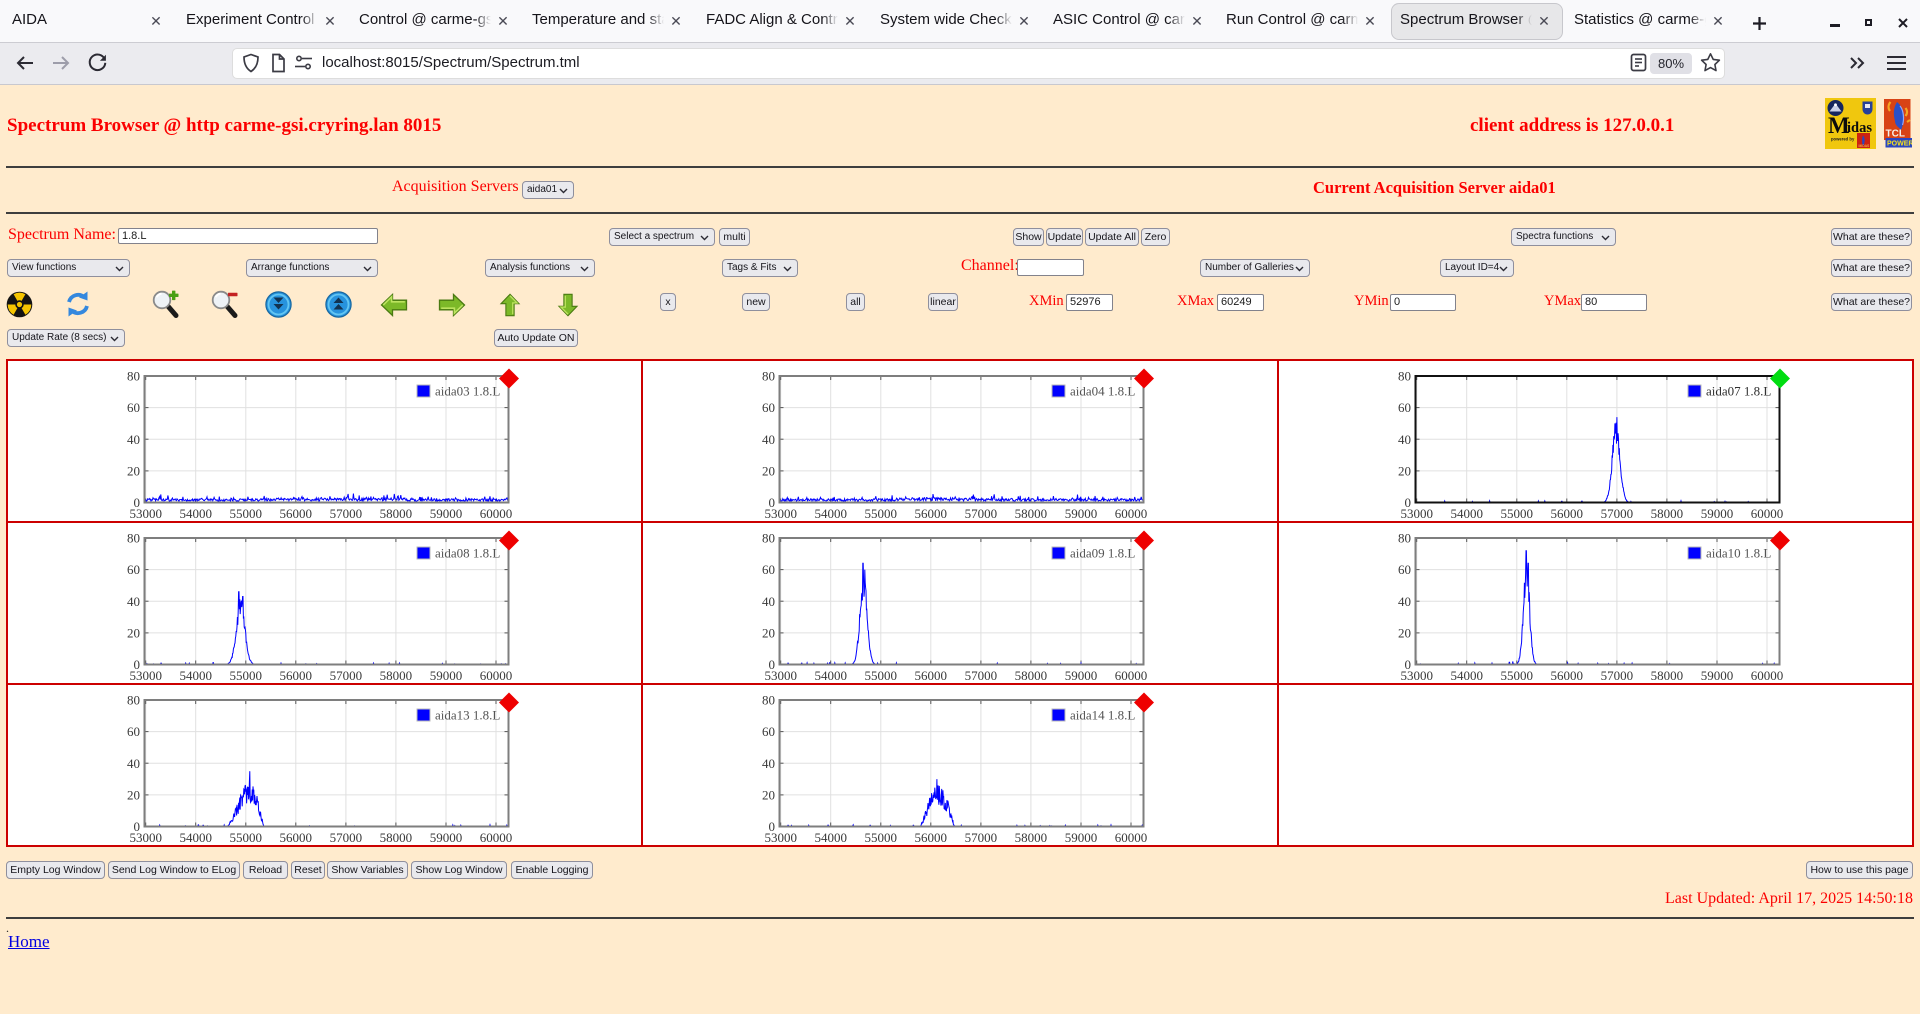 The width and height of the screenshot is (1920, 1014). What do you see at coordinates (1738, 391) in the screenshot?
I see `svg-text: aida07 1.8.L` at bounding box center [1738, 391].